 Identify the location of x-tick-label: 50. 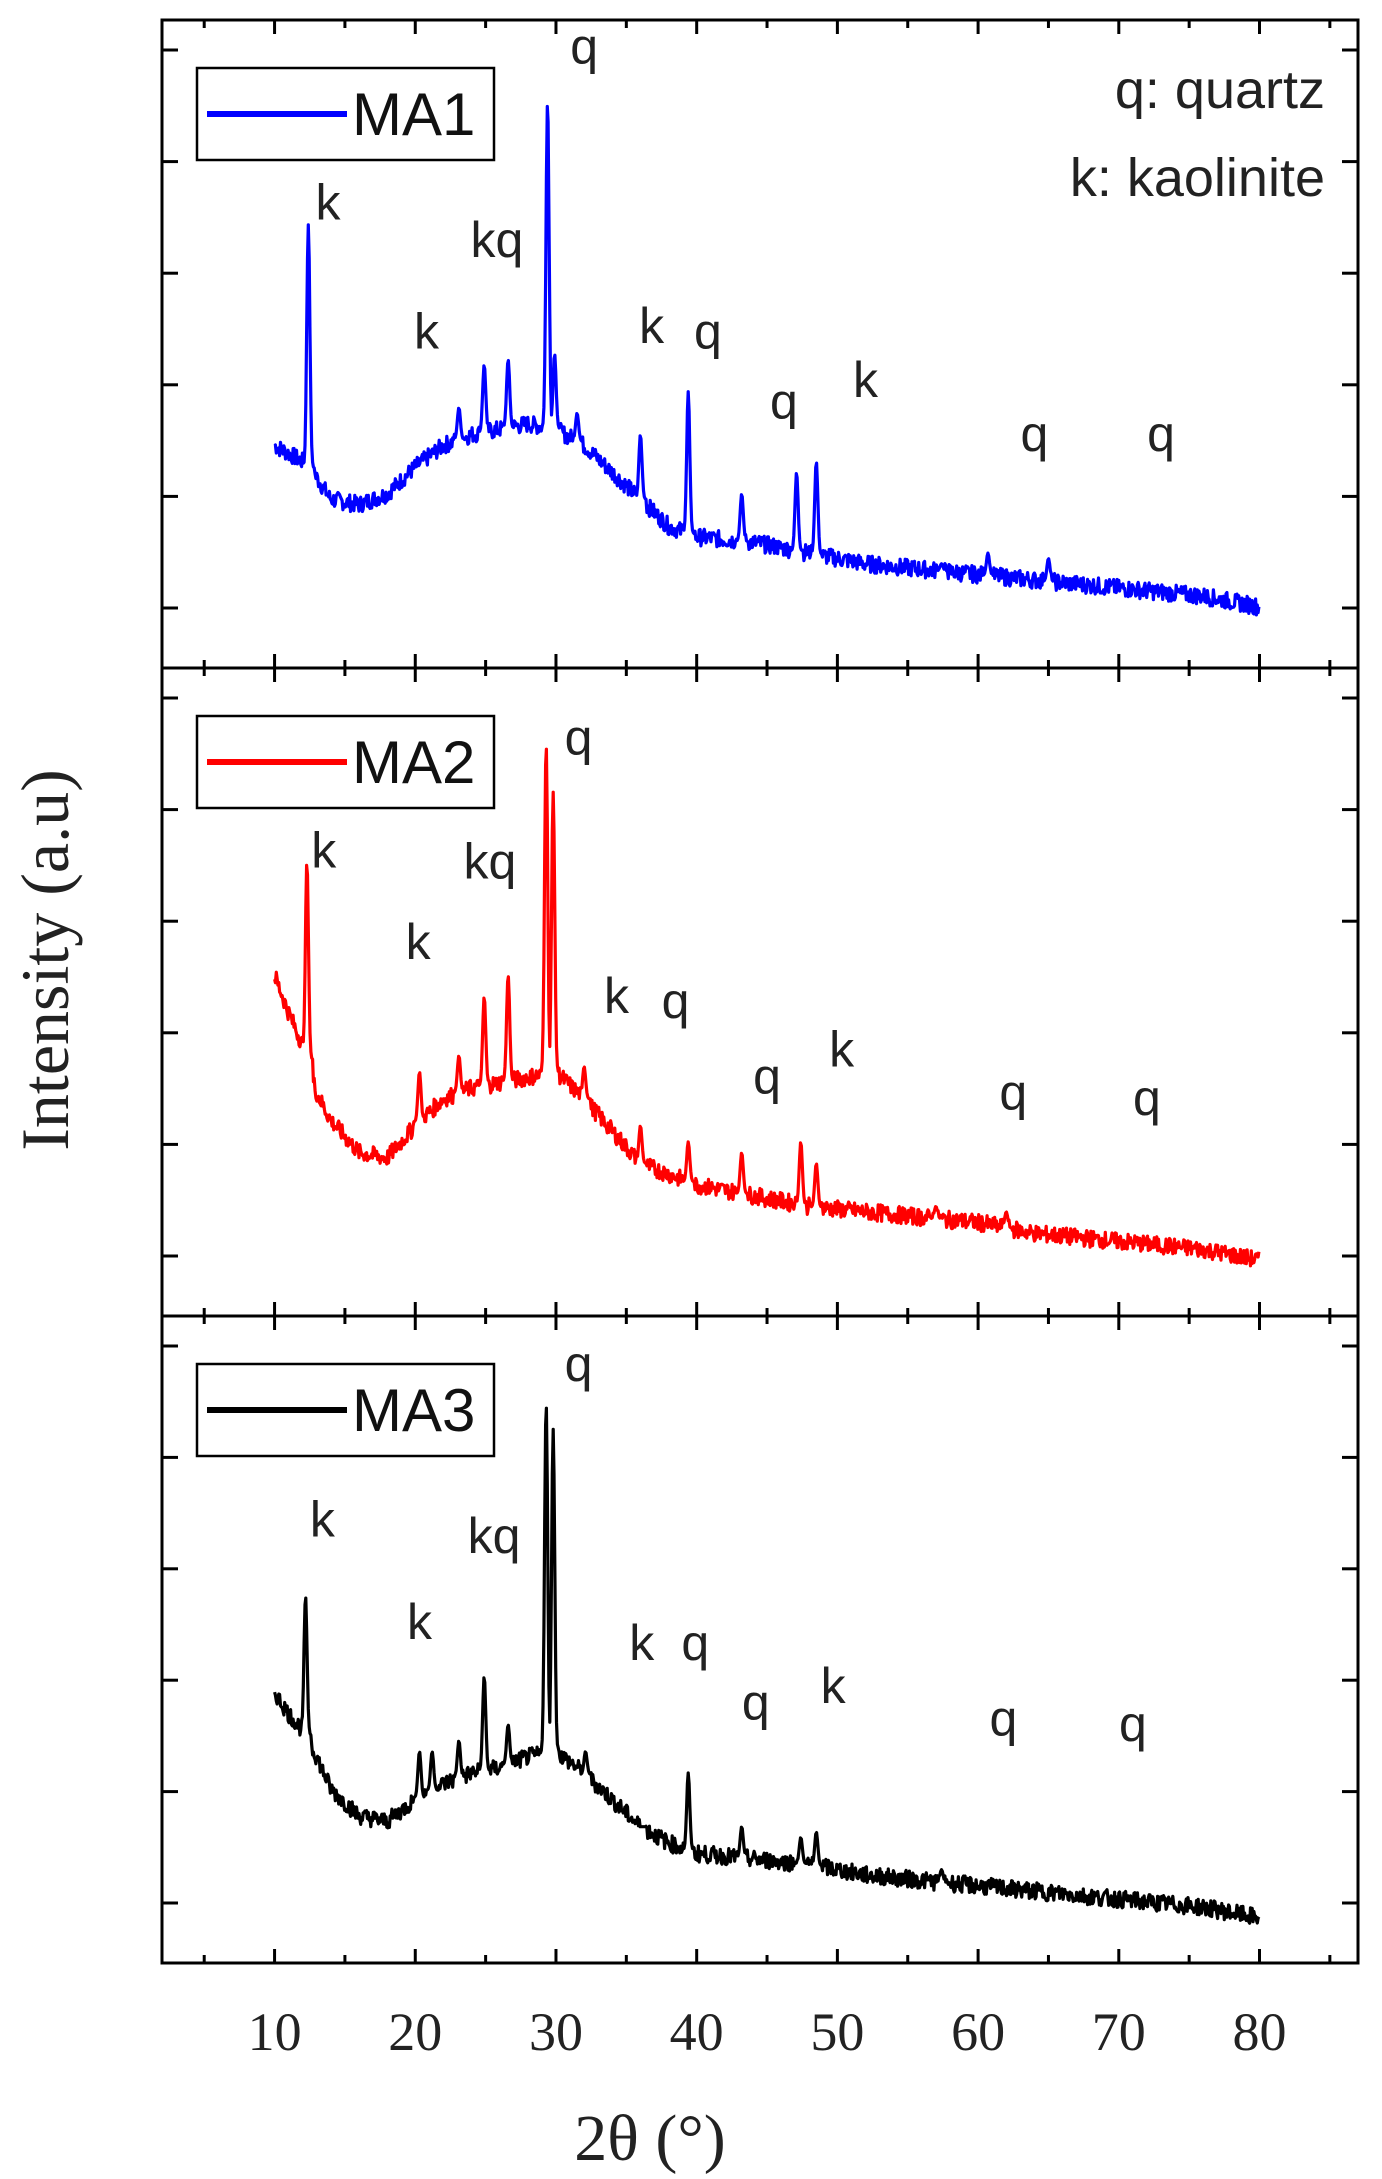
(837, 2032).